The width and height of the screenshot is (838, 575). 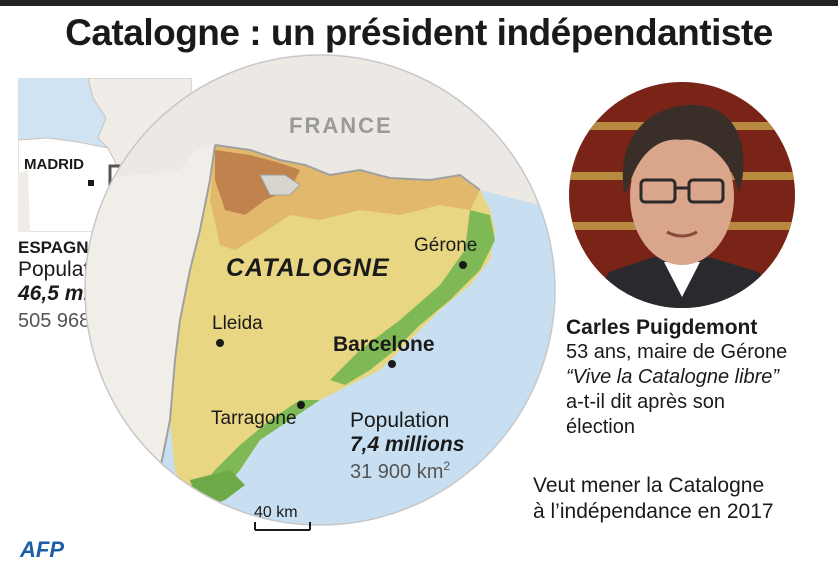 I want to click on france-label: FRANCE, so click(x=341, y=125).